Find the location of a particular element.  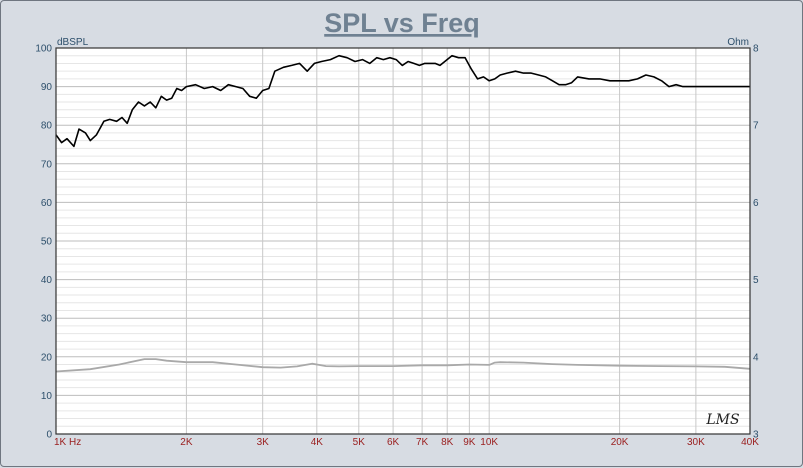

left-tick-label: 50 is located at coordinates (47, 242).